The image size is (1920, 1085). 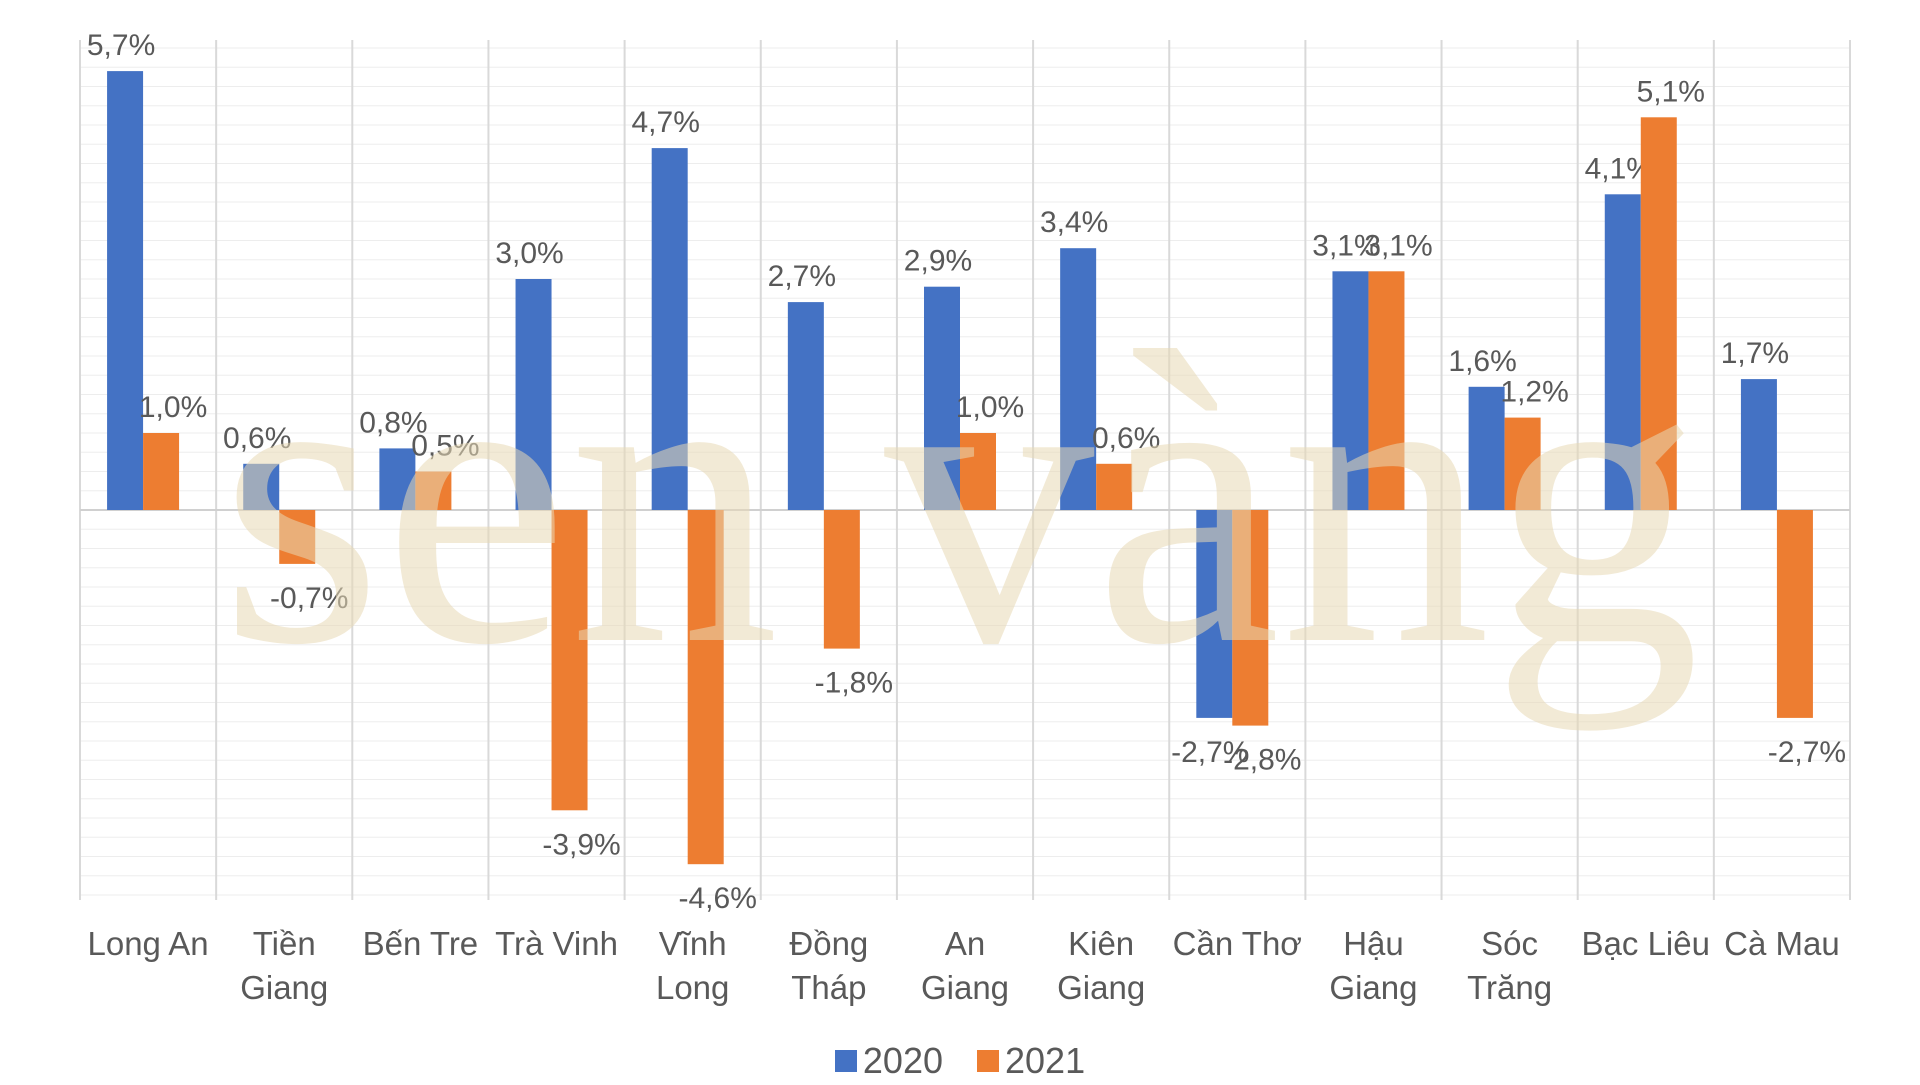 I want to click on data-label-2020-7: 3,4%, so click(x=1074, y=222).